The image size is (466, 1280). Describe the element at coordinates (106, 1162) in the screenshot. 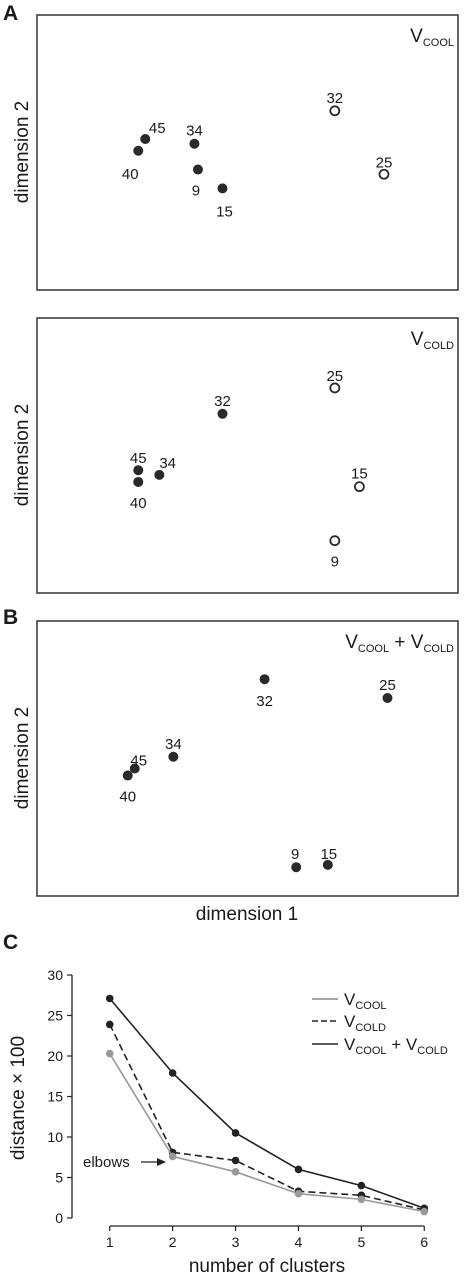

I see `elbows-label: elbows` at that location.